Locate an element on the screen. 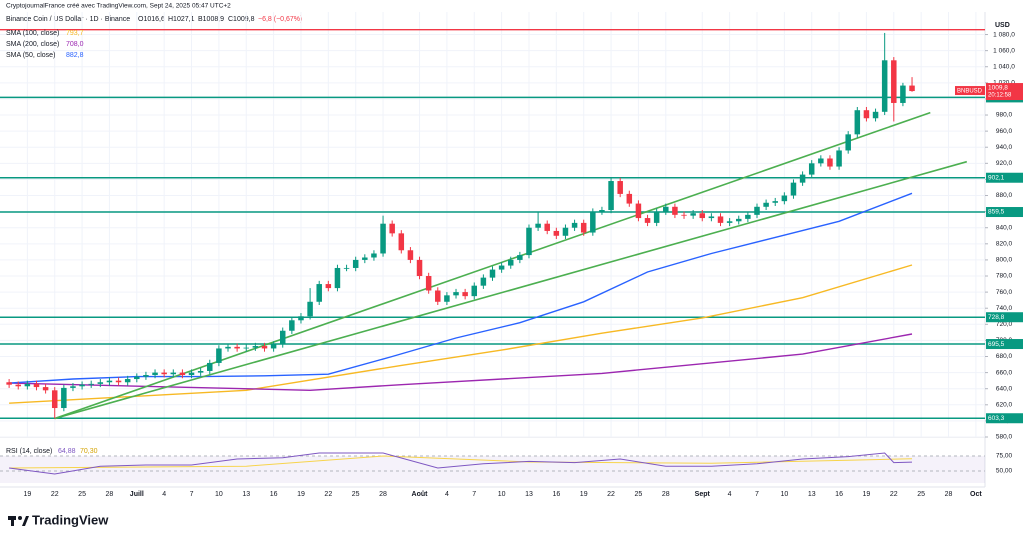 The height and width of the screenshot is (538, 1024). legend-label: SMA (200, close) is located at coordinates (32, 44).